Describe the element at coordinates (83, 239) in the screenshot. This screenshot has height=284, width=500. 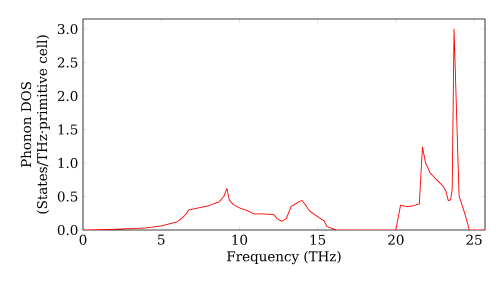
I see `x-tick-label: 0` at that location.